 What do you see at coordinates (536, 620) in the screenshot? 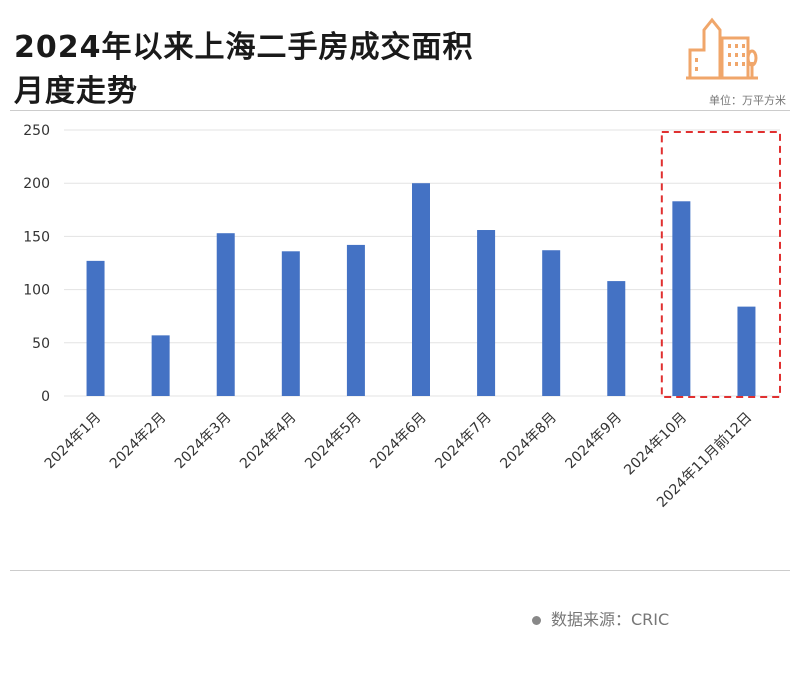
I see `bullet-icon` at bounding box center [536, 620].